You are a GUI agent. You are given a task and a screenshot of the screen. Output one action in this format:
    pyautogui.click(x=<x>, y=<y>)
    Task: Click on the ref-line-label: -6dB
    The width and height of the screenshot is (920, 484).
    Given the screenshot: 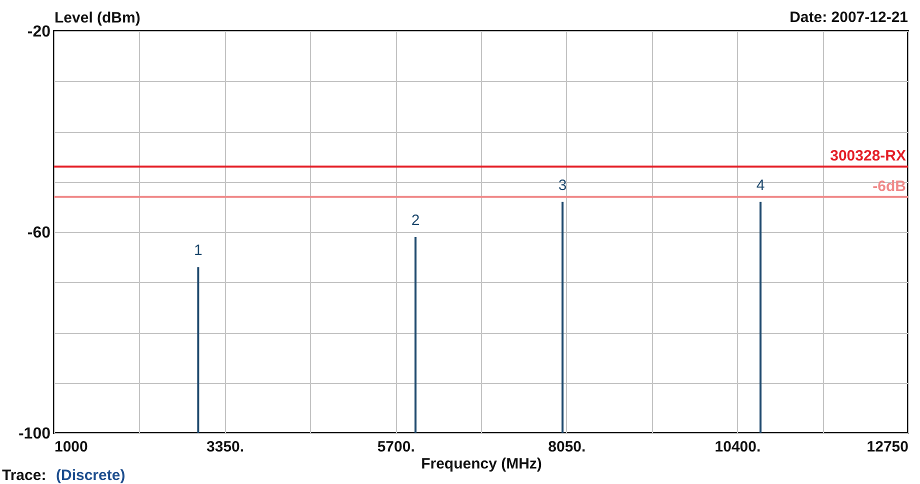 What is the action you would take?
    pyautogui.click(x=889, y=186)
    